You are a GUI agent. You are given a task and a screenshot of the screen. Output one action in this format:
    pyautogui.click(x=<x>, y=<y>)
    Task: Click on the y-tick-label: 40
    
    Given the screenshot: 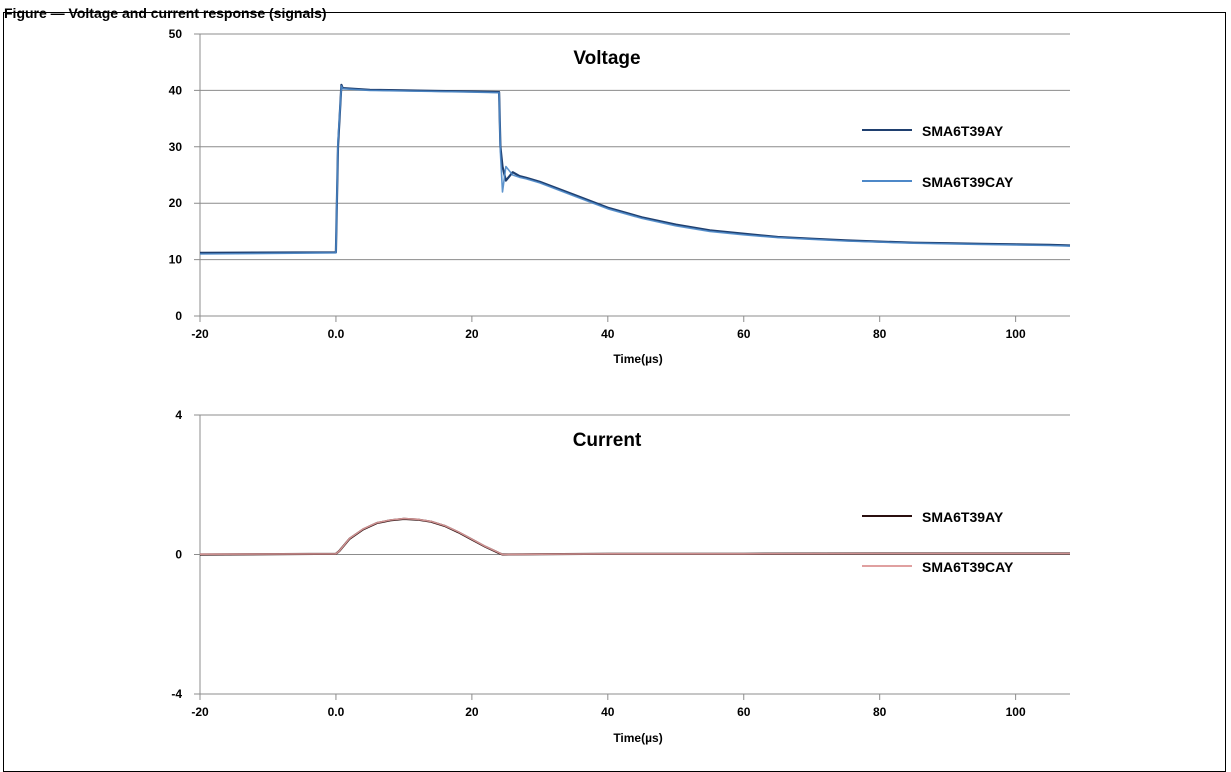 What is the action you would take?
    pyautogui.click(x=176, y=90)
    